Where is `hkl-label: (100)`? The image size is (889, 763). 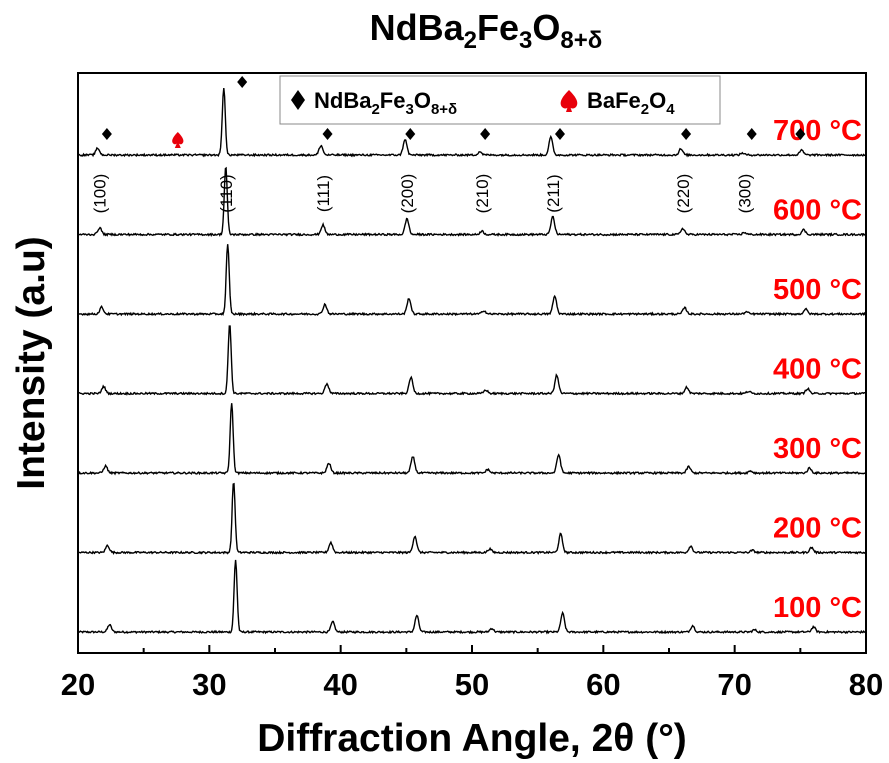
hkl-label: (100) is located at coordinates (100, 194).